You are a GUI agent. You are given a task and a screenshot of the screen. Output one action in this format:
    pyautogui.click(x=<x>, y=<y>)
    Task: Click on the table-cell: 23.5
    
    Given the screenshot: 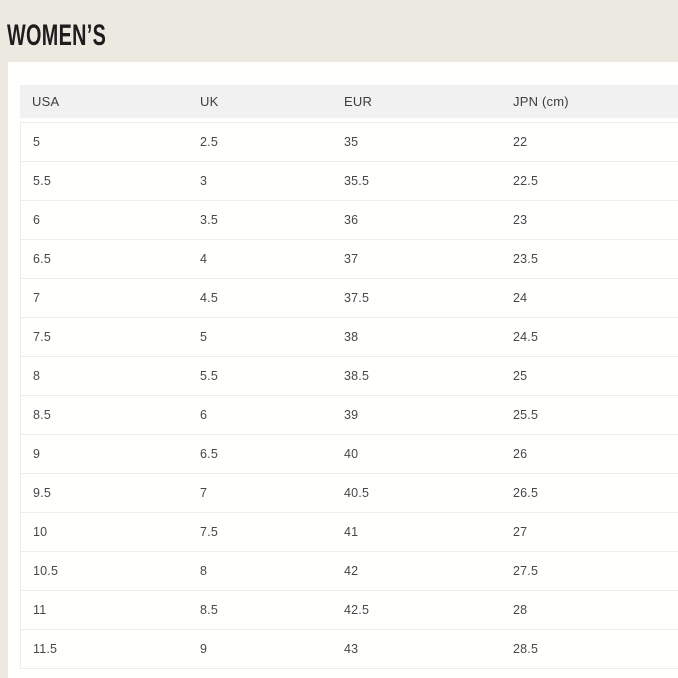 What is the action you would take?
    pyautogui.click(x=589, y=258)
    